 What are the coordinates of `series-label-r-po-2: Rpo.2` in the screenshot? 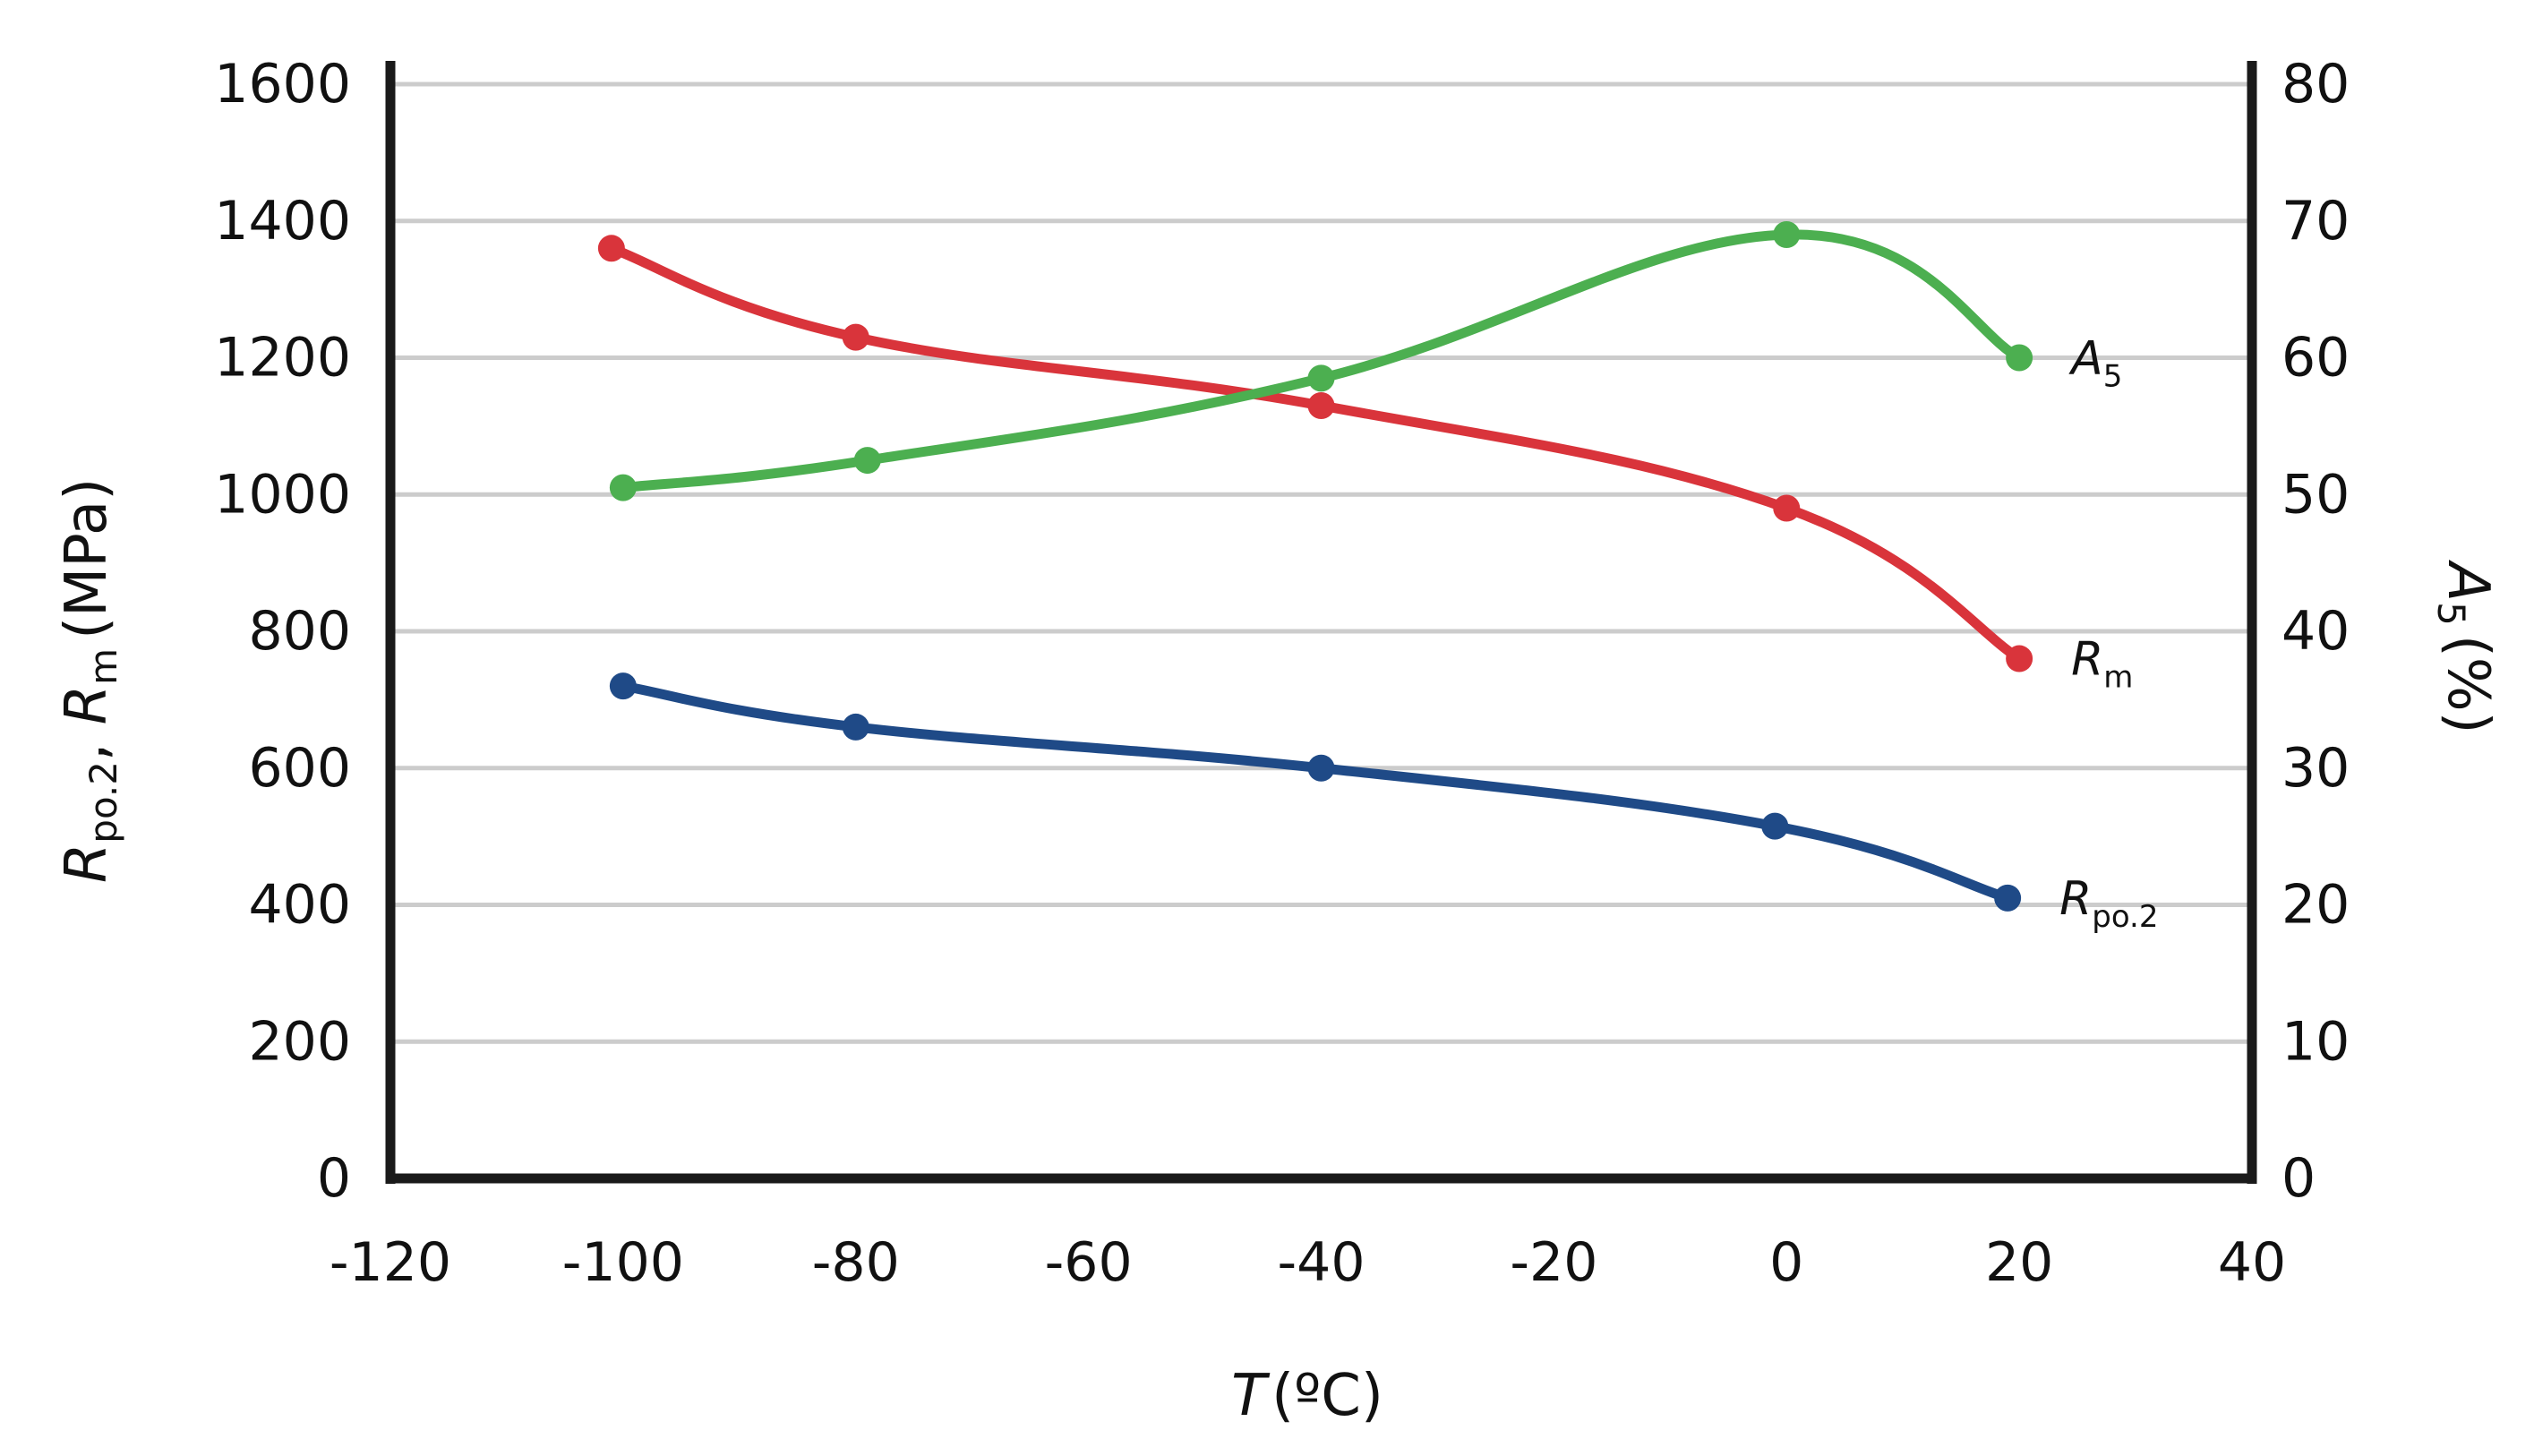 It's located at (2108, 903).